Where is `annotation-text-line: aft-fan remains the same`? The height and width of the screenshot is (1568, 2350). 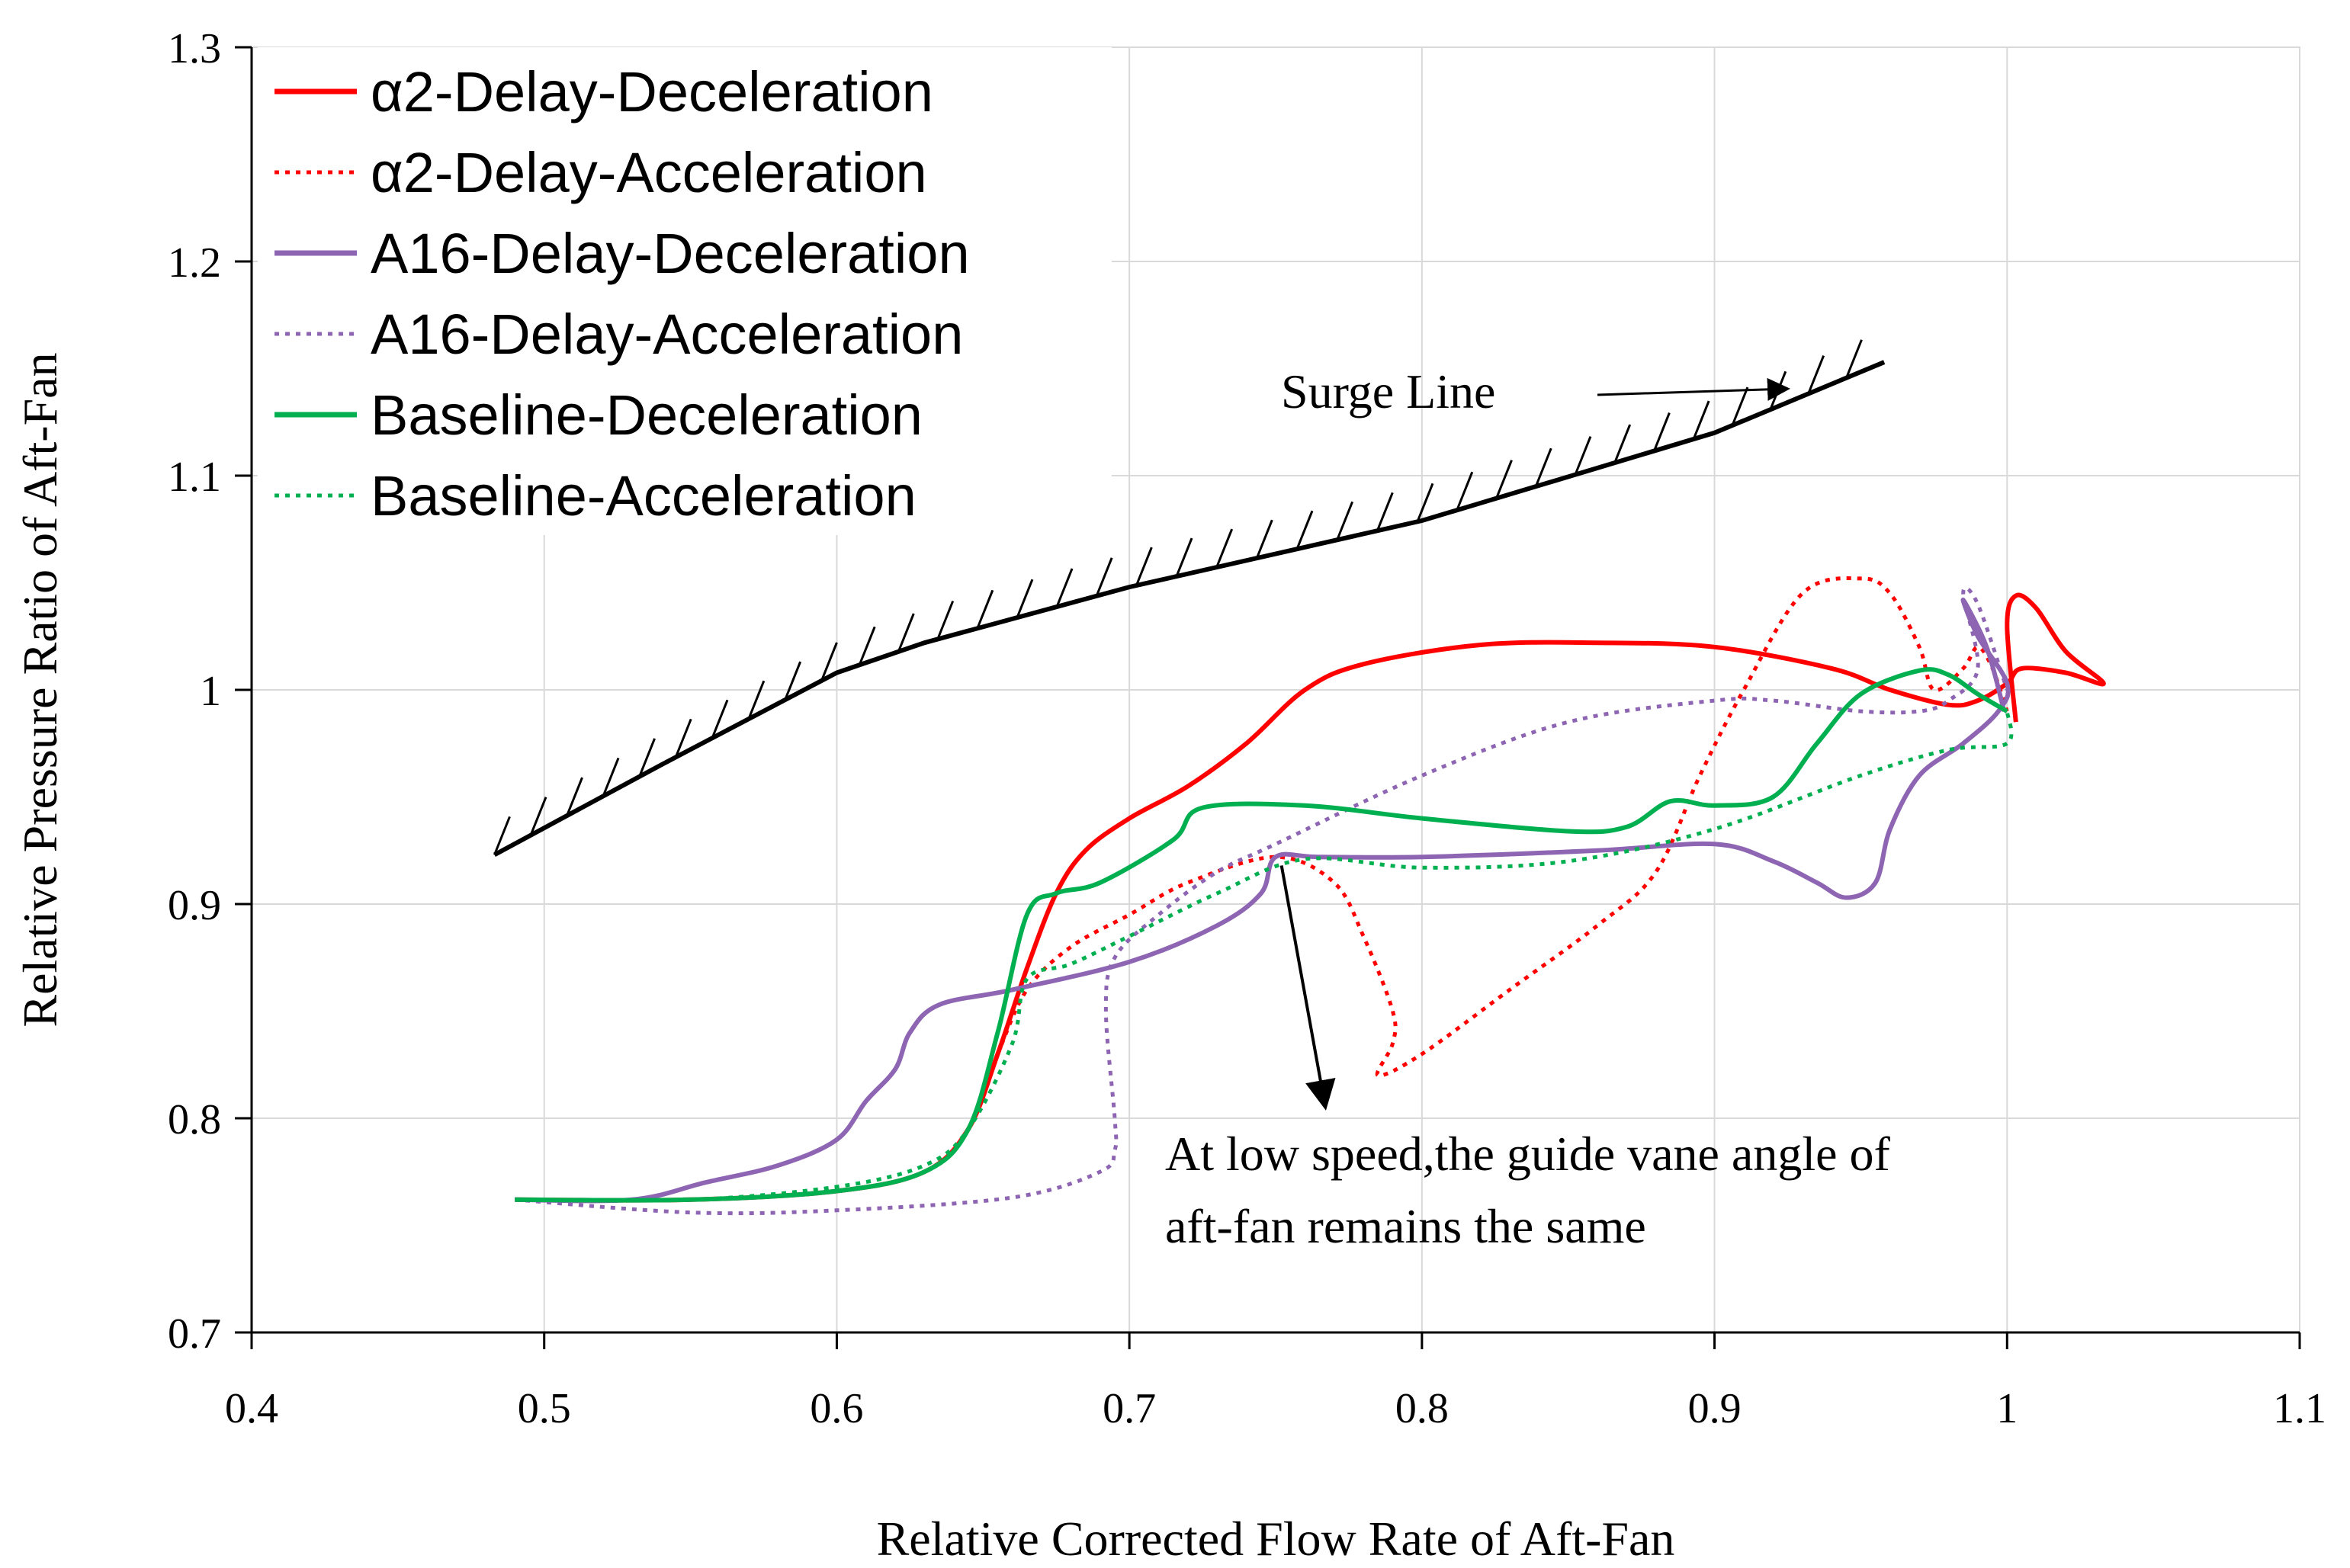 annotation-text-line: aft-fan remains the same is located at coordinates (1406, 1226).